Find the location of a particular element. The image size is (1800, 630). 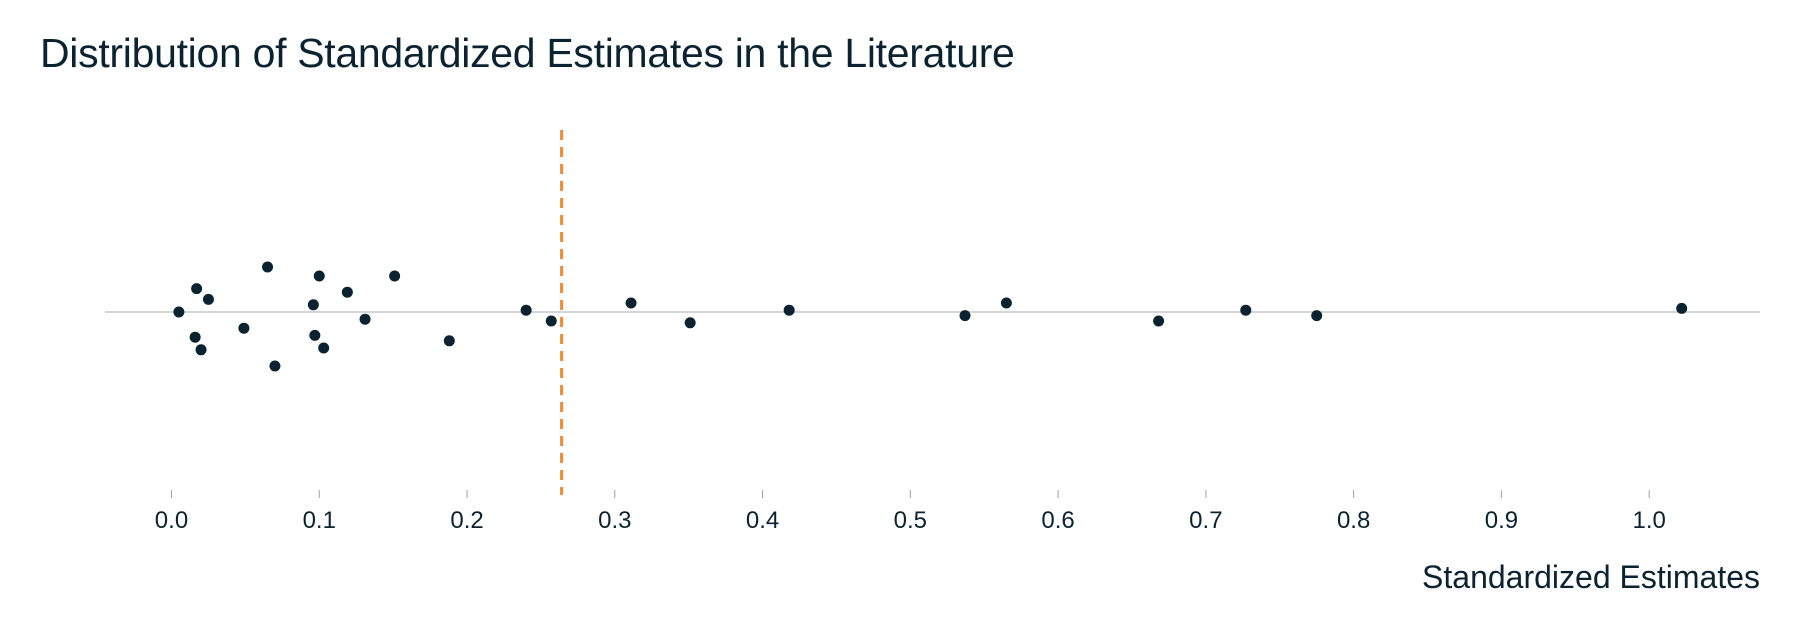

x-tick-label: 0.9 is located at coordinates (1501, 520).